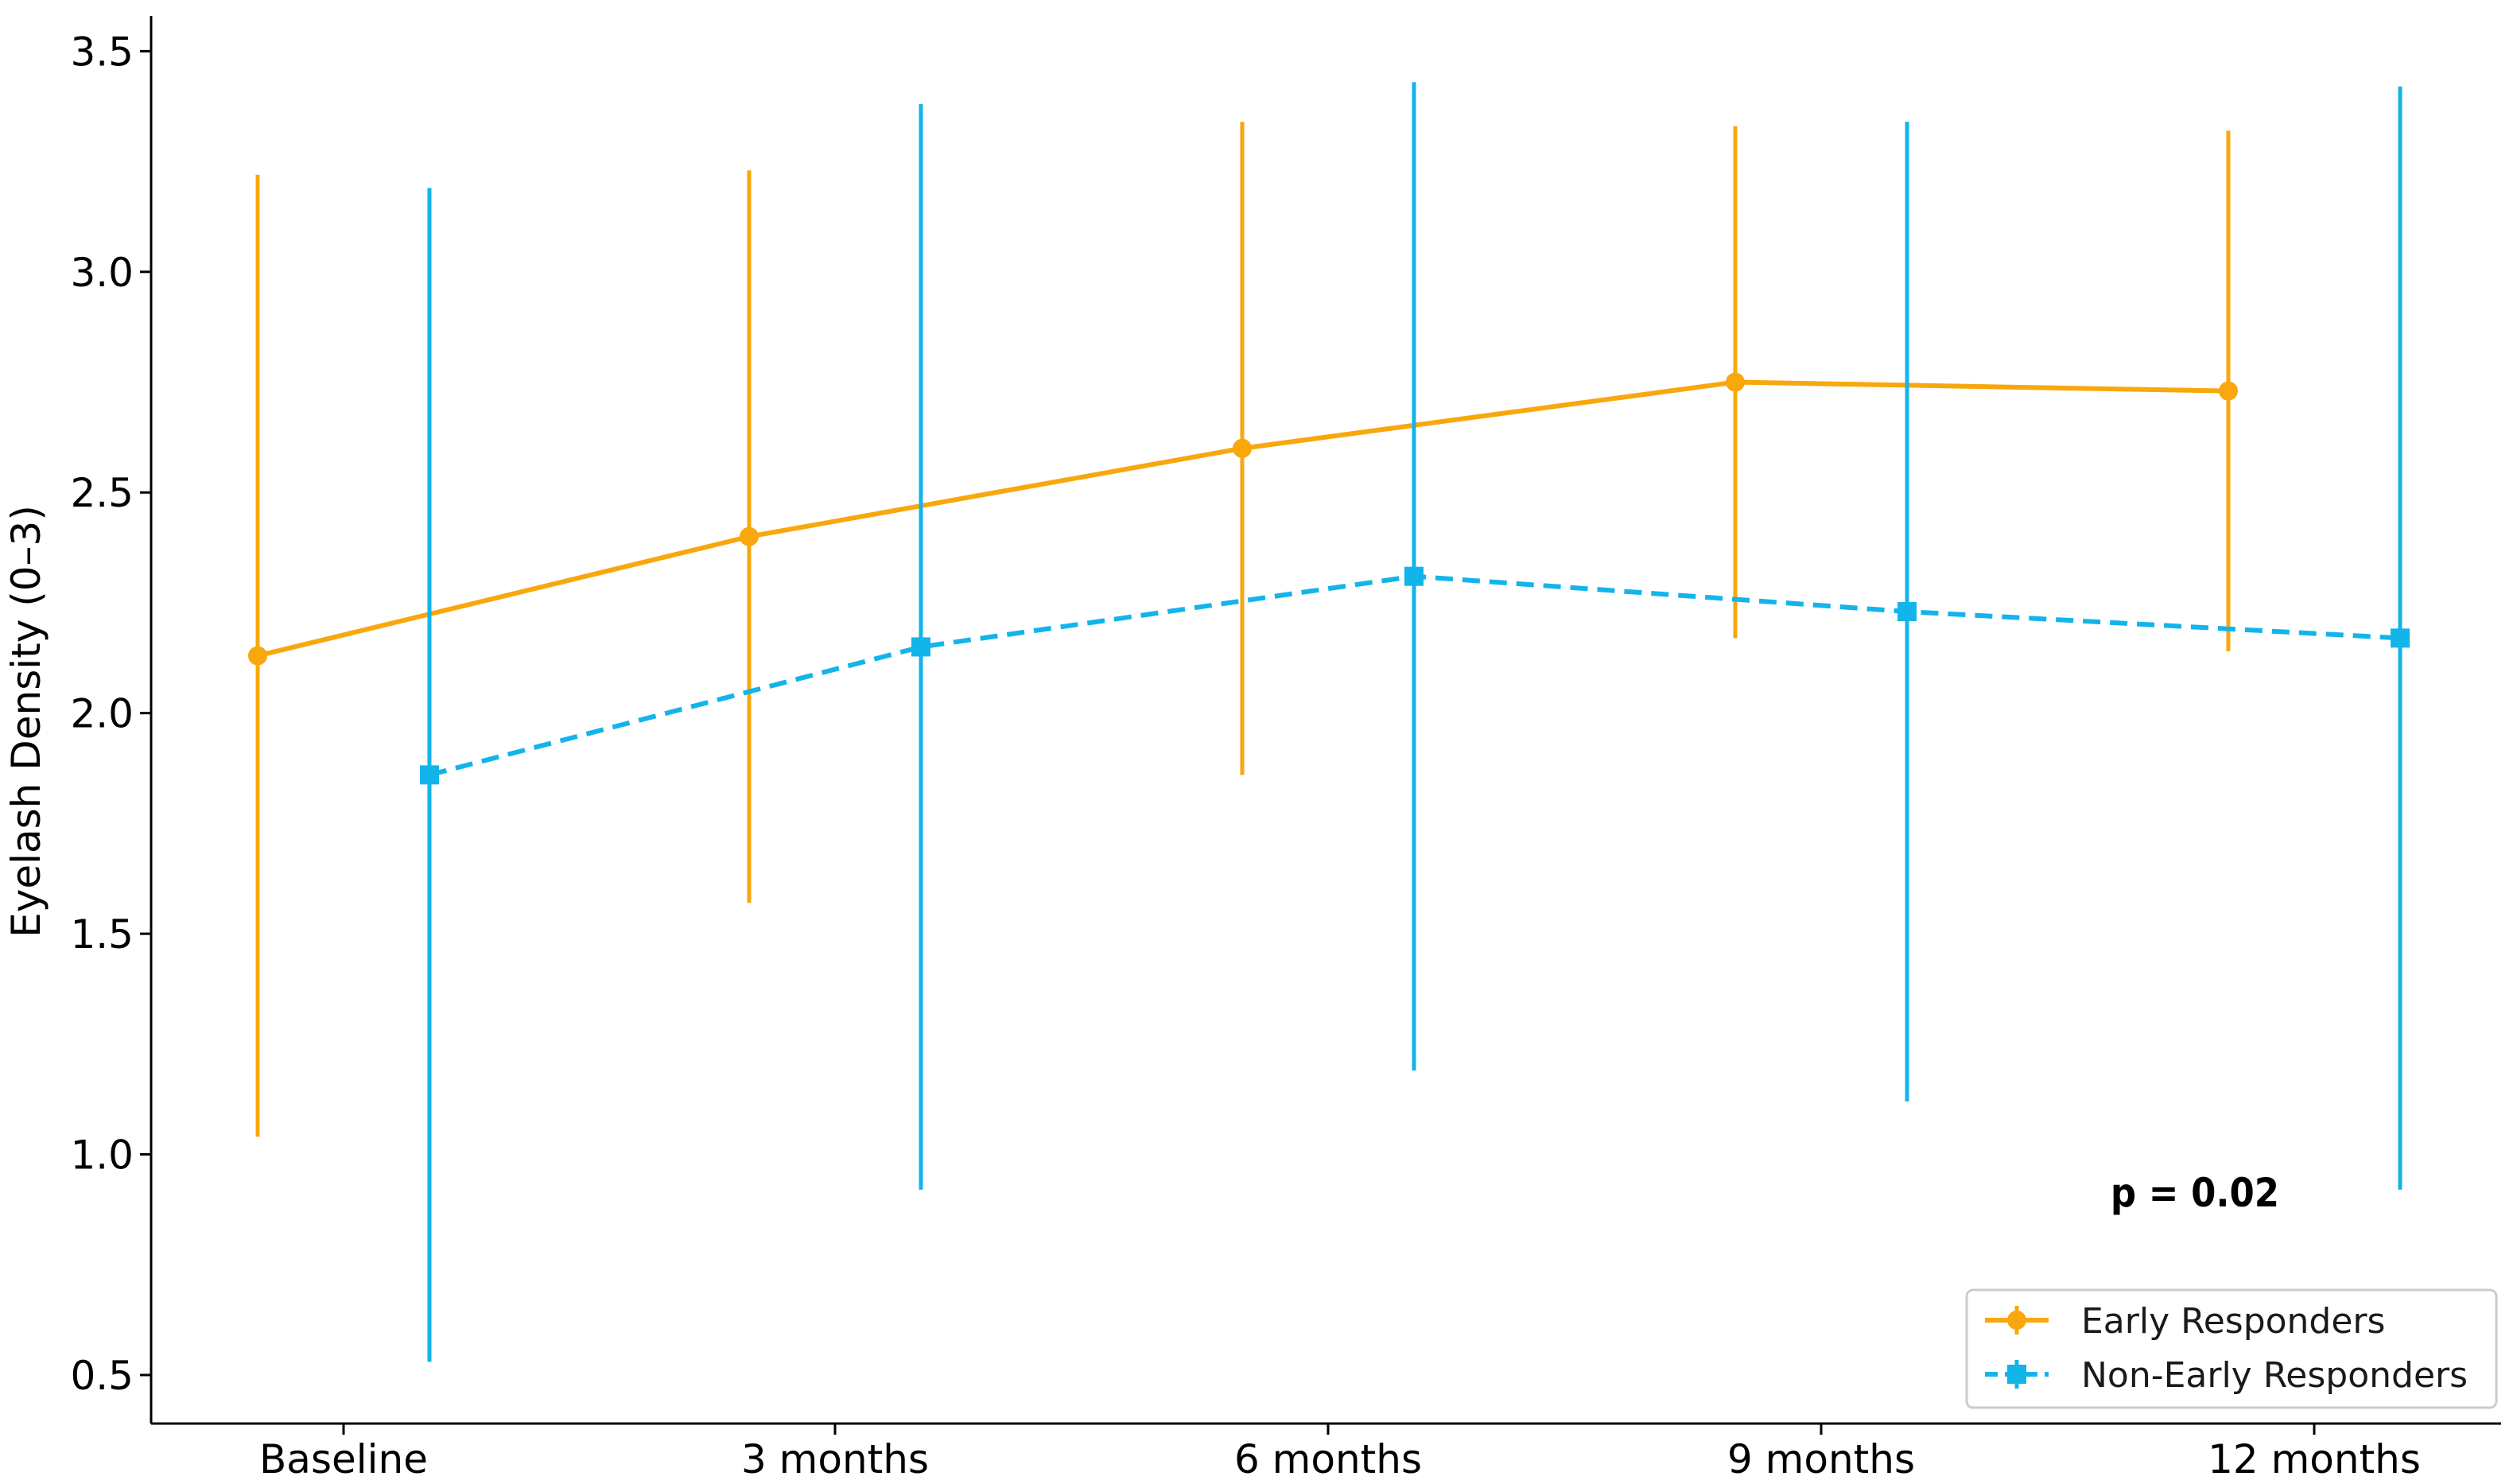  I want to click on p-value-annotation: p = 0.02, so click(2195, 1193).